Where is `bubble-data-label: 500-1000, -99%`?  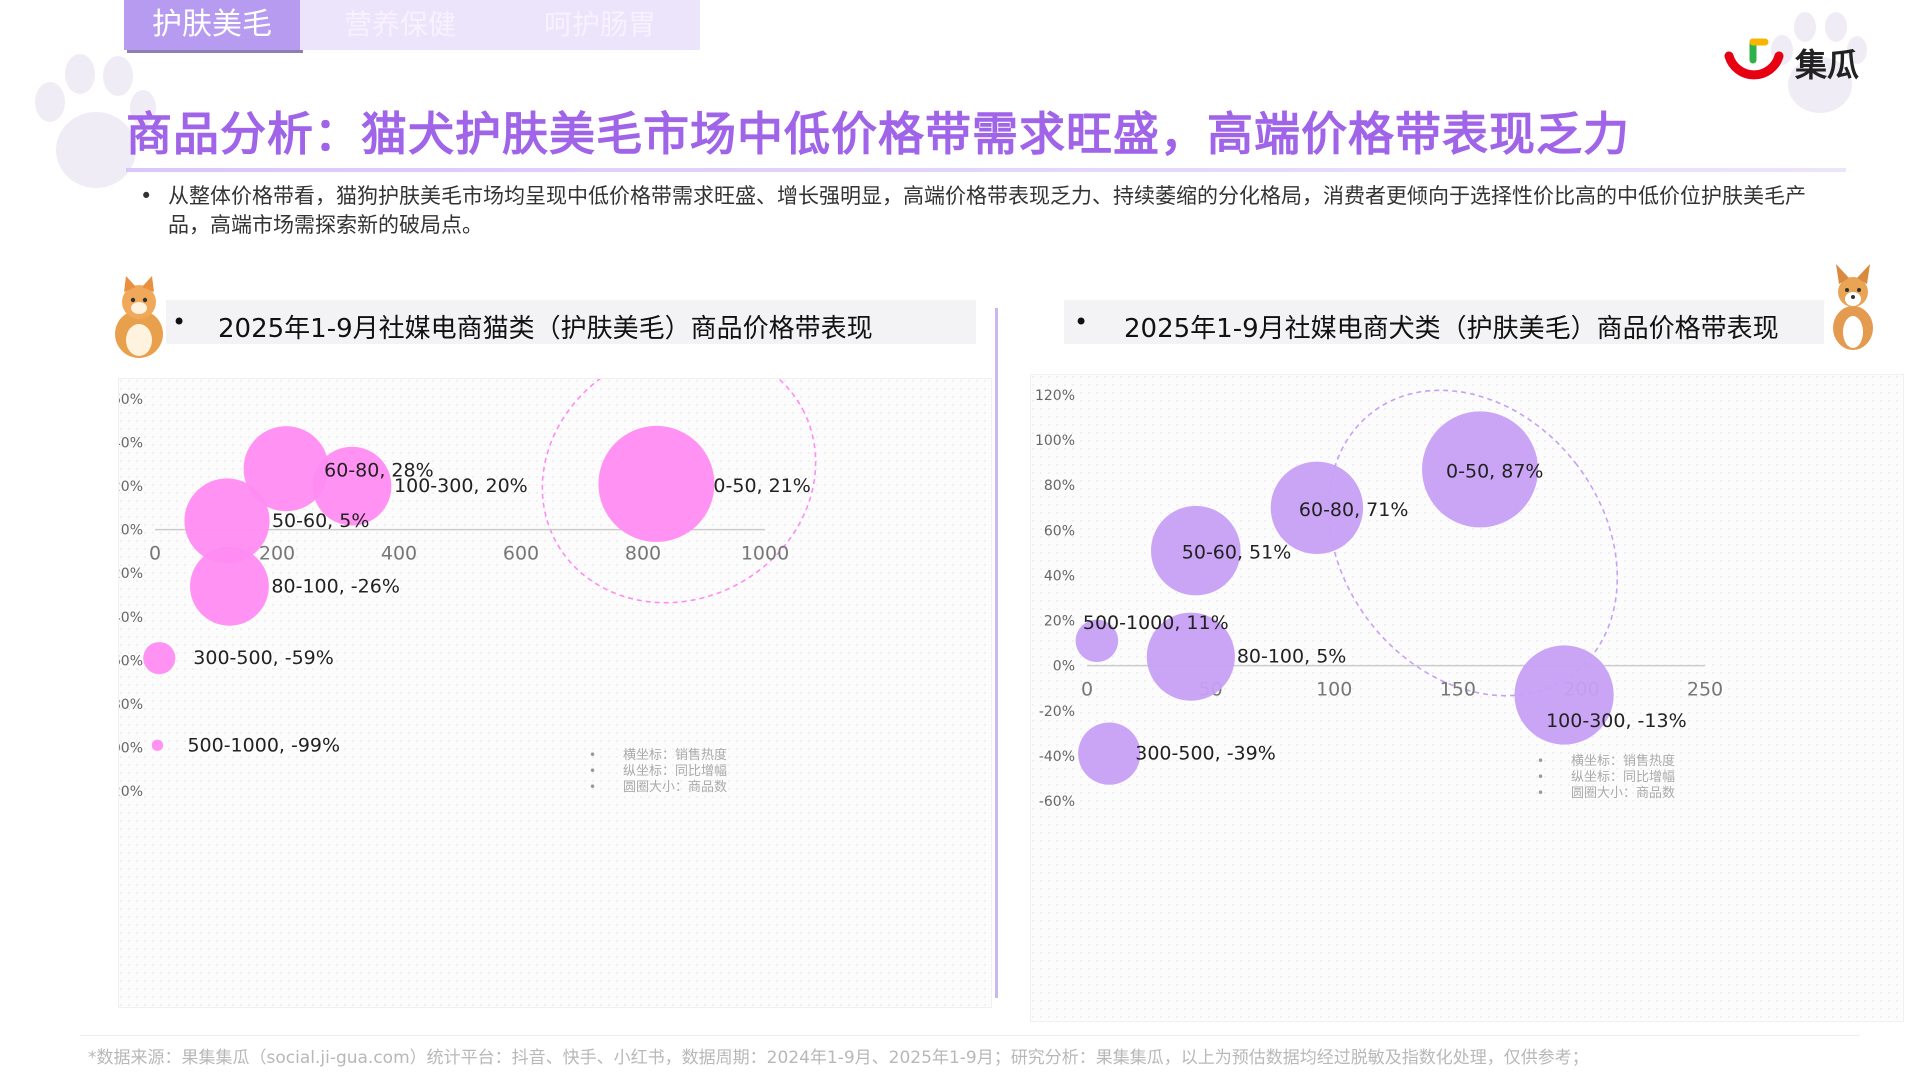
bubble-data-label: 500-1000, -99% is located at coordinates (263, 745).